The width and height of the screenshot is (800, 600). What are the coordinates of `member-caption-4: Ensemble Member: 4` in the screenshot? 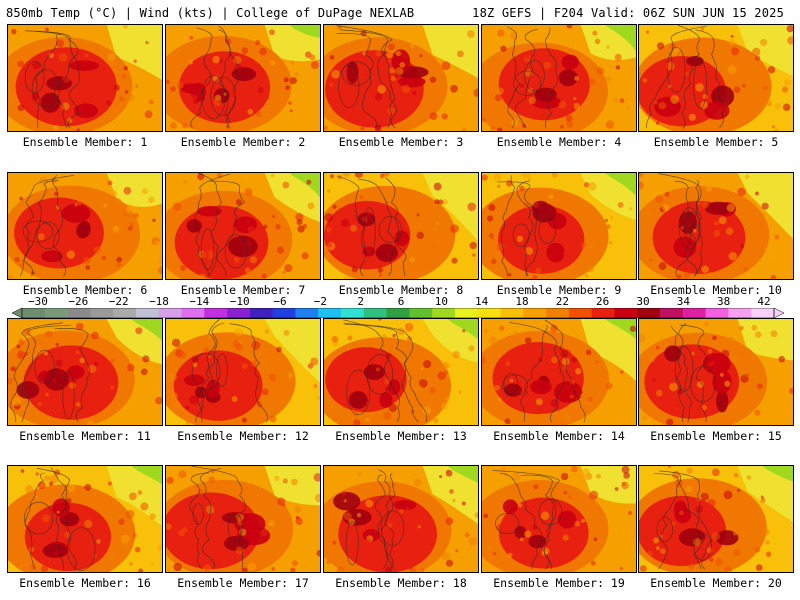 It's located at (559, 142).